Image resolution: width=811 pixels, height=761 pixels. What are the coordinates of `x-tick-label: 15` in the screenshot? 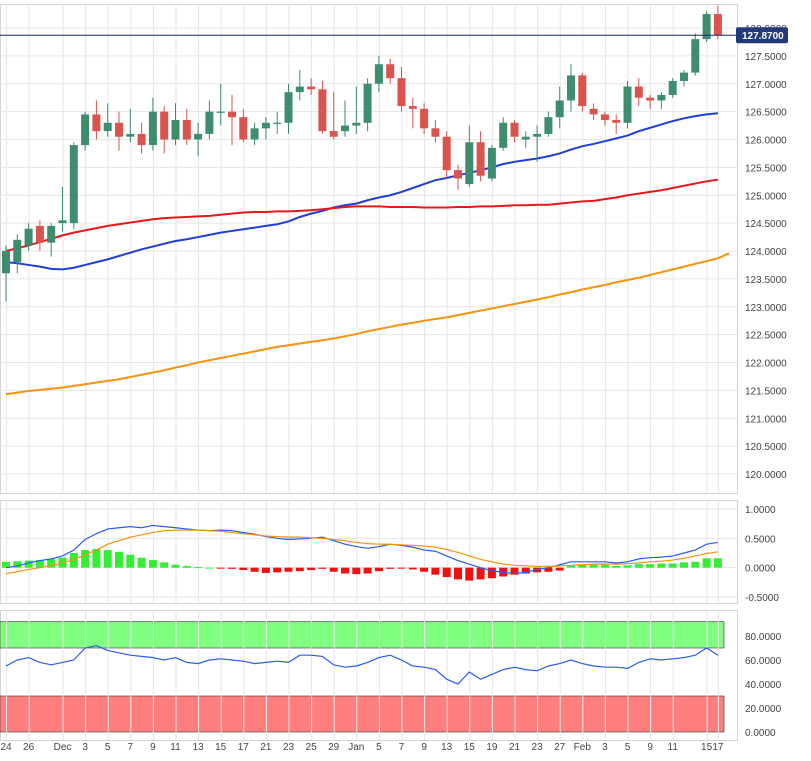 It's located at (707, 747).